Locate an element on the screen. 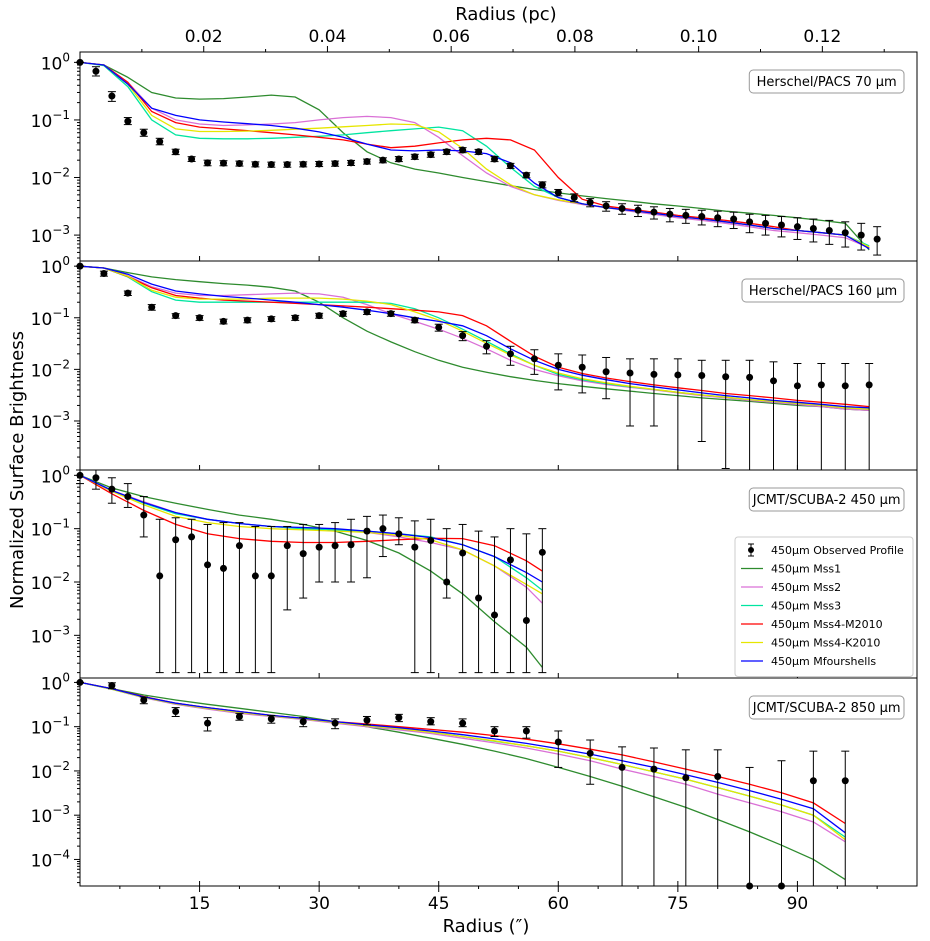 This screenshot has height=941, width=930. y-axis-label: Normalized Surface Brightness is located at coordinates (17, 470).